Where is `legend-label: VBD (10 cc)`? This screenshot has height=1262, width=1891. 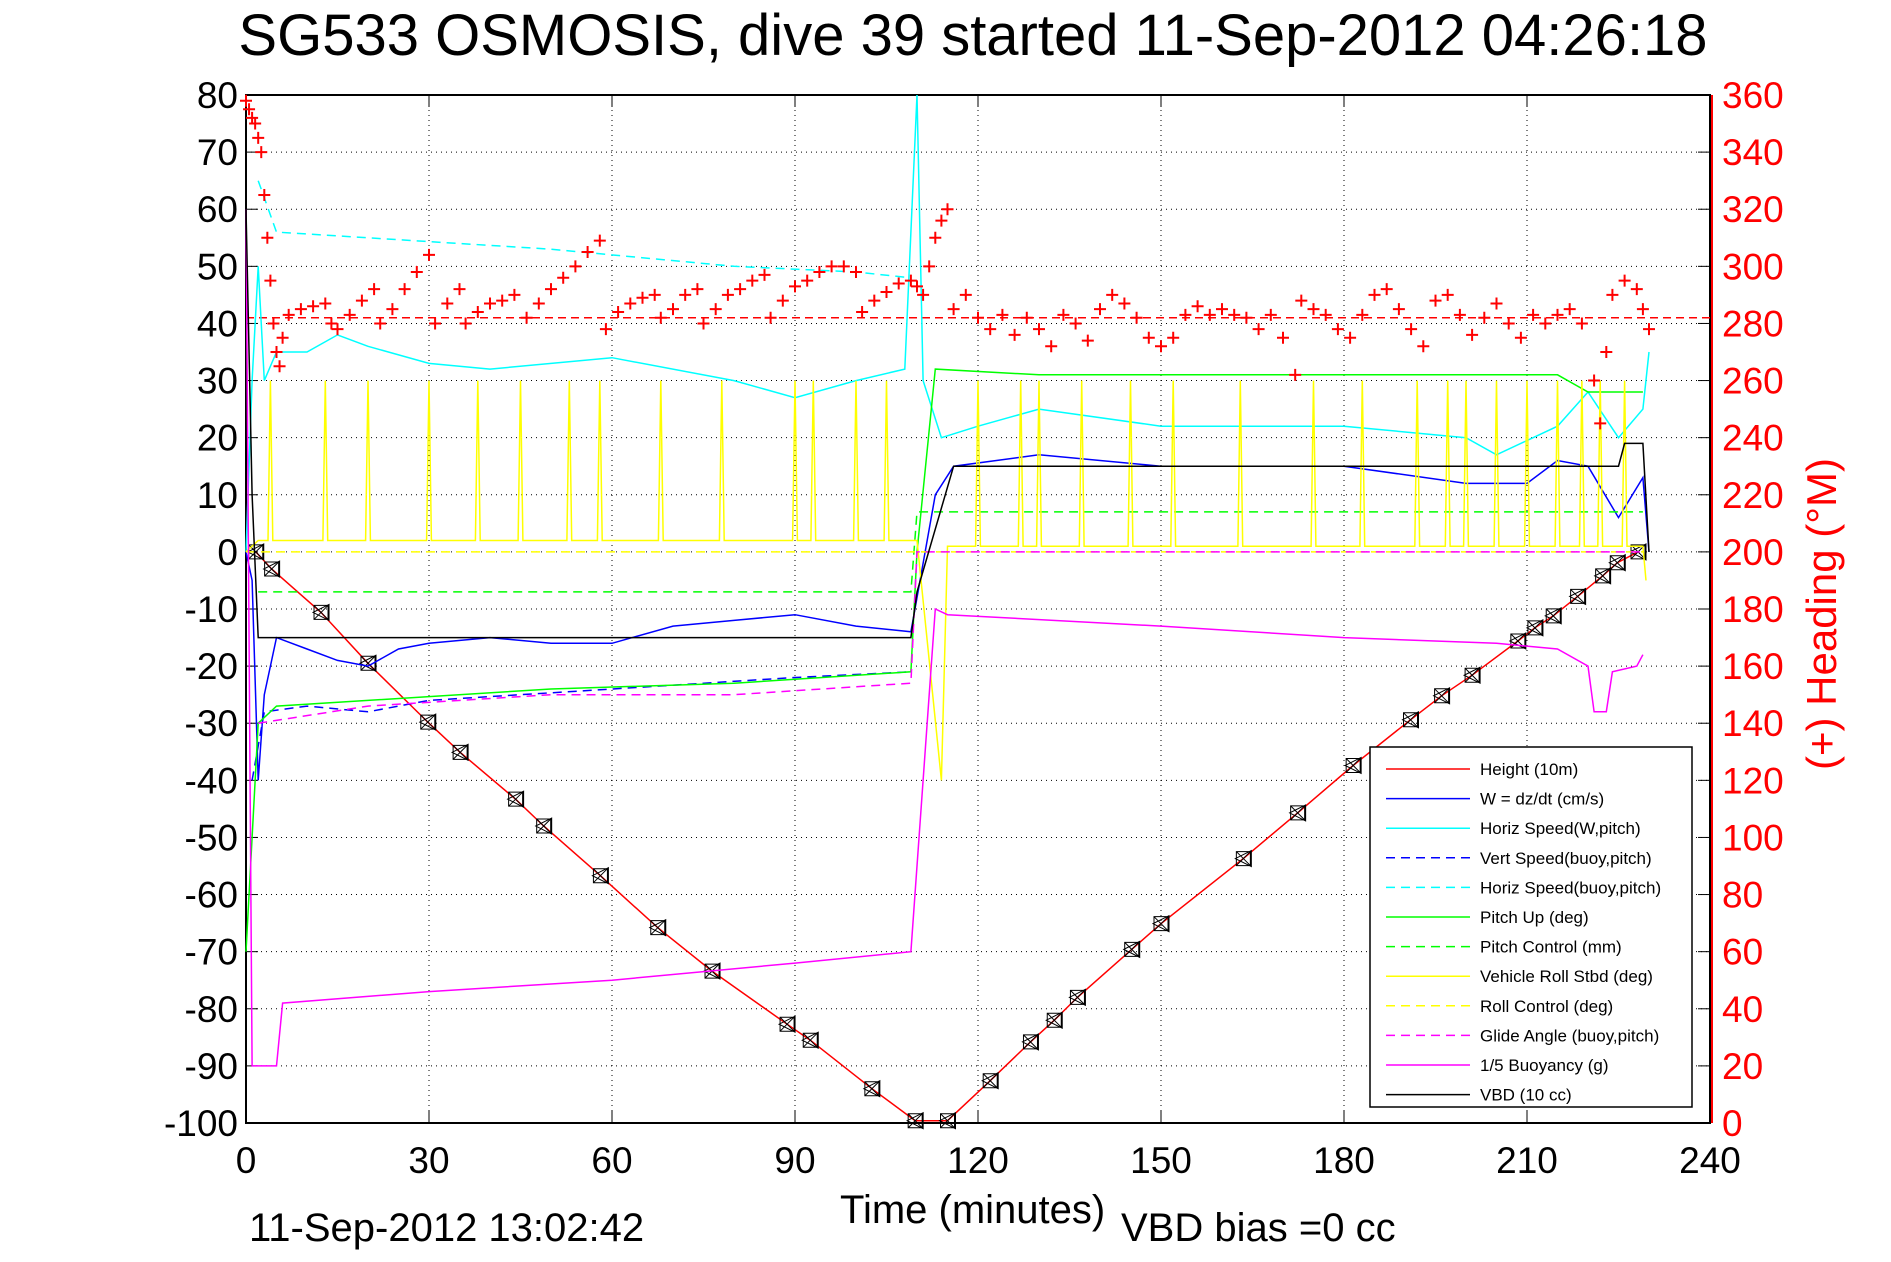 legend-label: VBD (10 cc) is located at coordinates (1526, 1095).